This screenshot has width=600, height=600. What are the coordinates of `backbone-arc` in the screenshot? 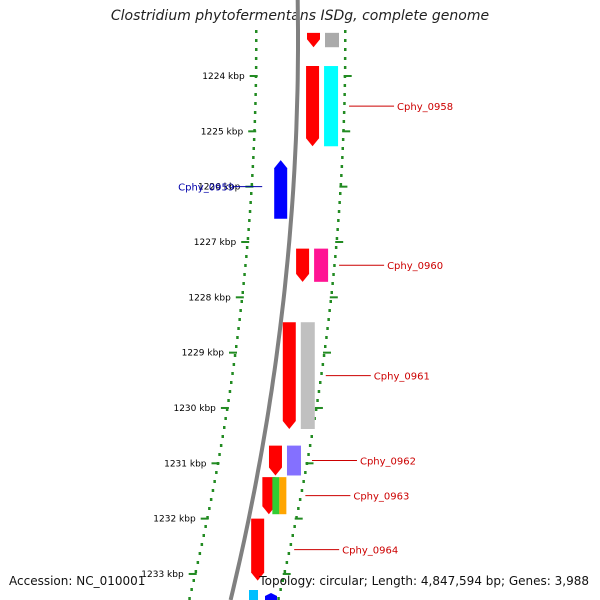 It's located at (264, 300).